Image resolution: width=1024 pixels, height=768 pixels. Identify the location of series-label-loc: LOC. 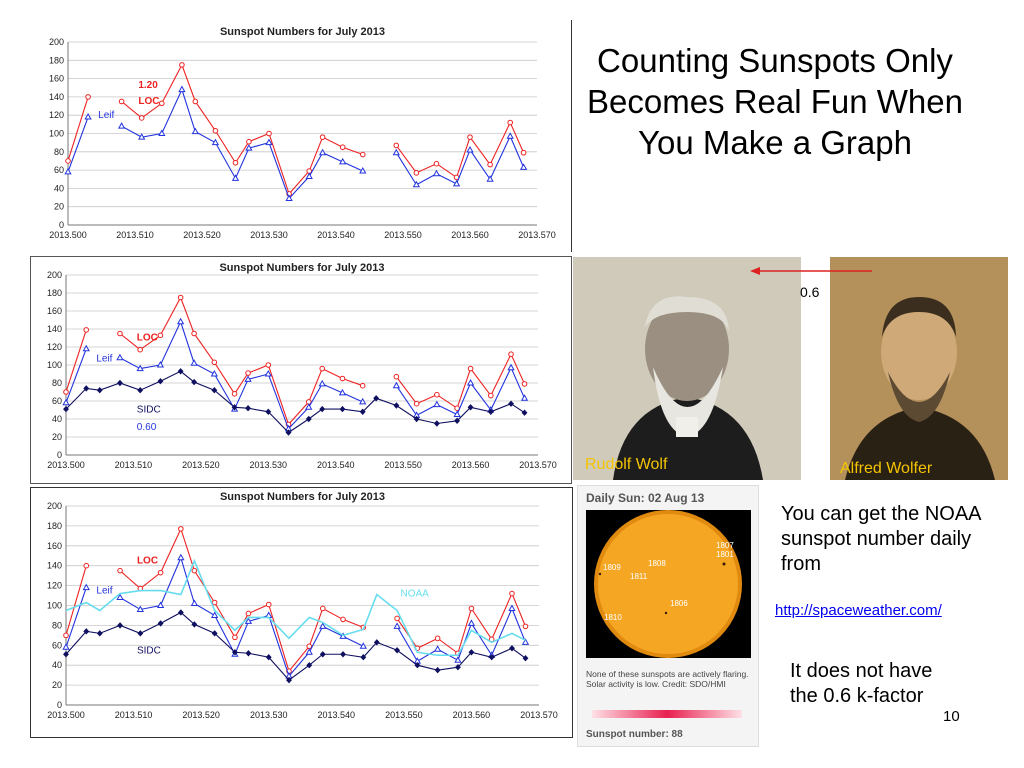
(147, 338).